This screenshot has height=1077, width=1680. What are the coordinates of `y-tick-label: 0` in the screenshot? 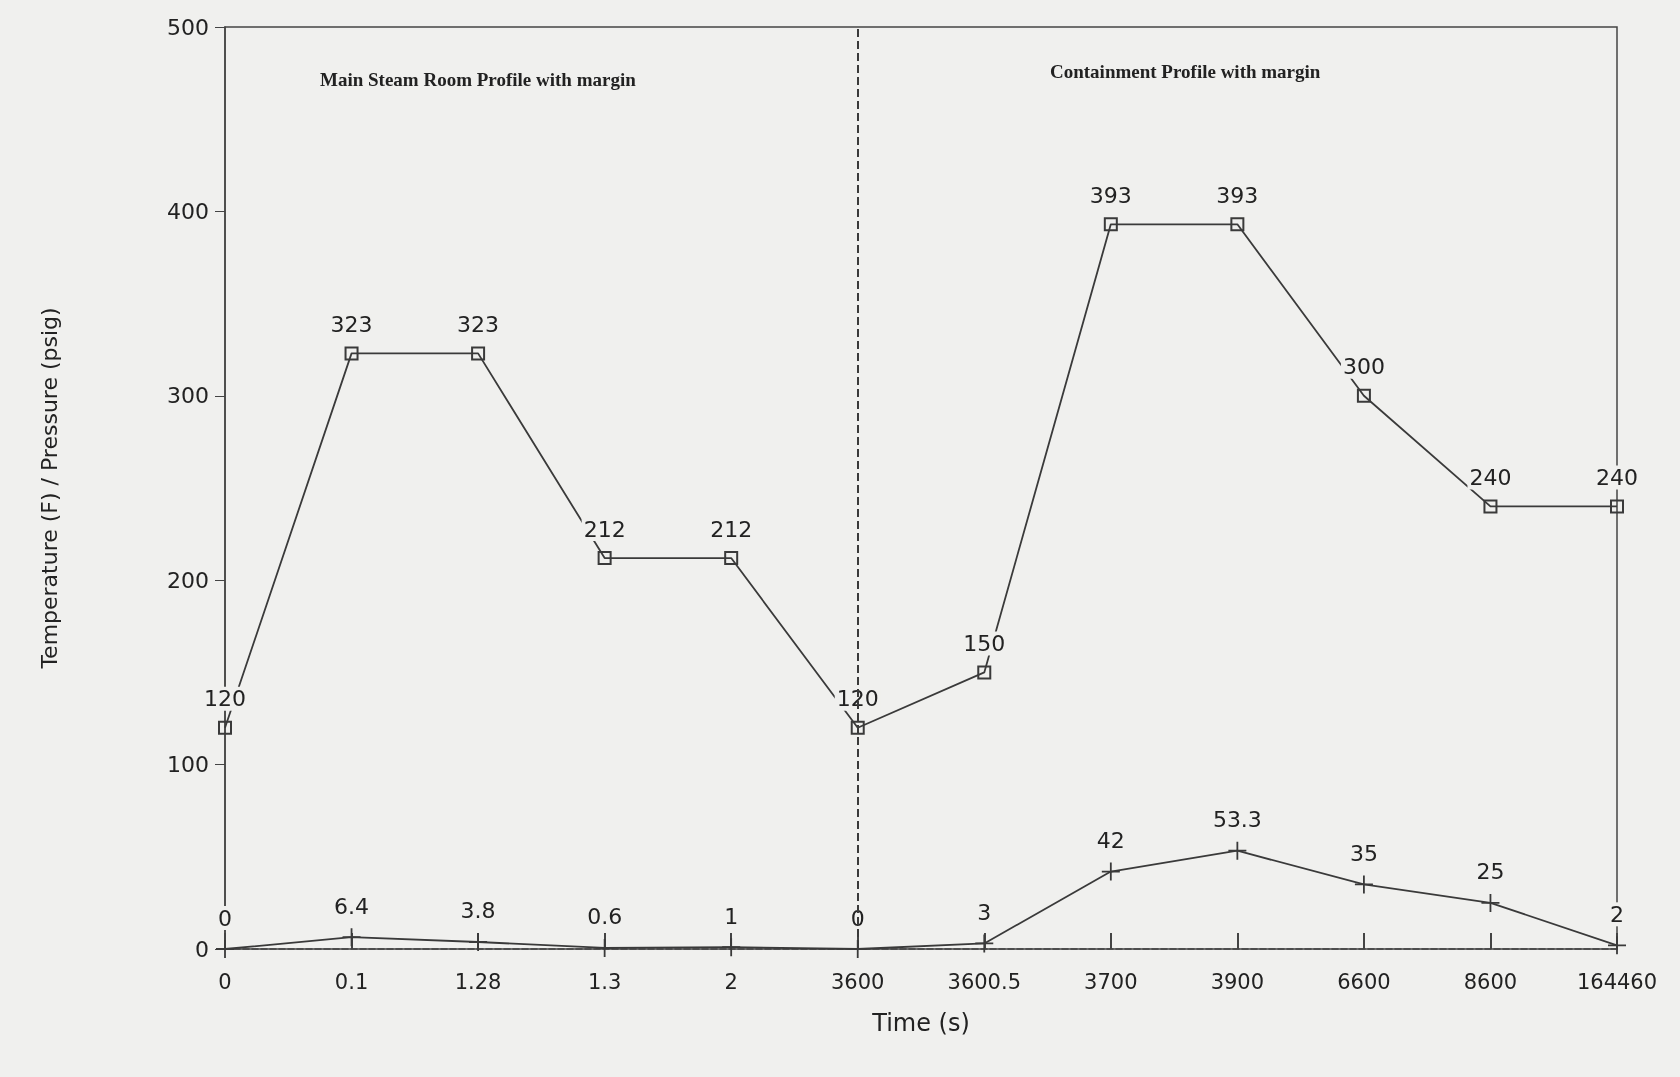 It's located at (202, 949).